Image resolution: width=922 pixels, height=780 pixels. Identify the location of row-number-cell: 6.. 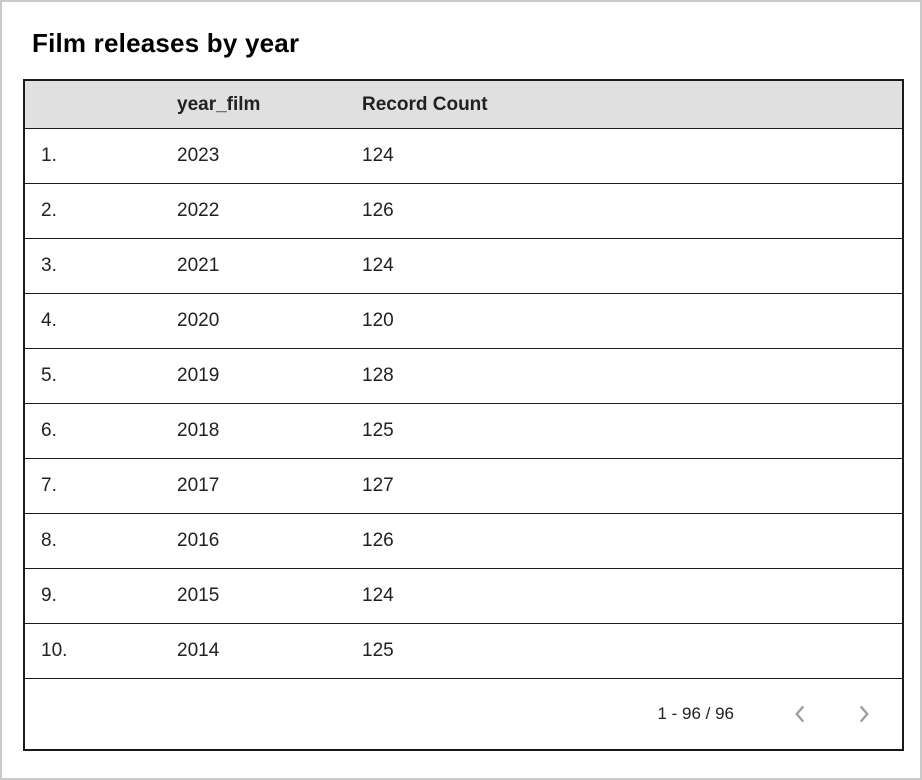
(49, 430).